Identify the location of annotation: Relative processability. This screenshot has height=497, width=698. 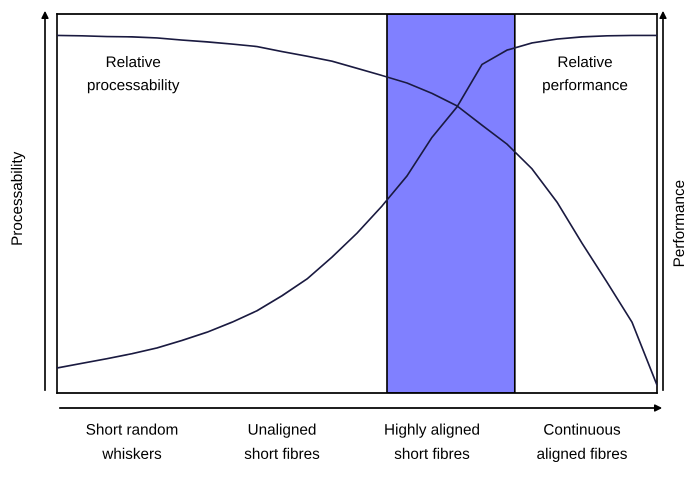
(134, 75).